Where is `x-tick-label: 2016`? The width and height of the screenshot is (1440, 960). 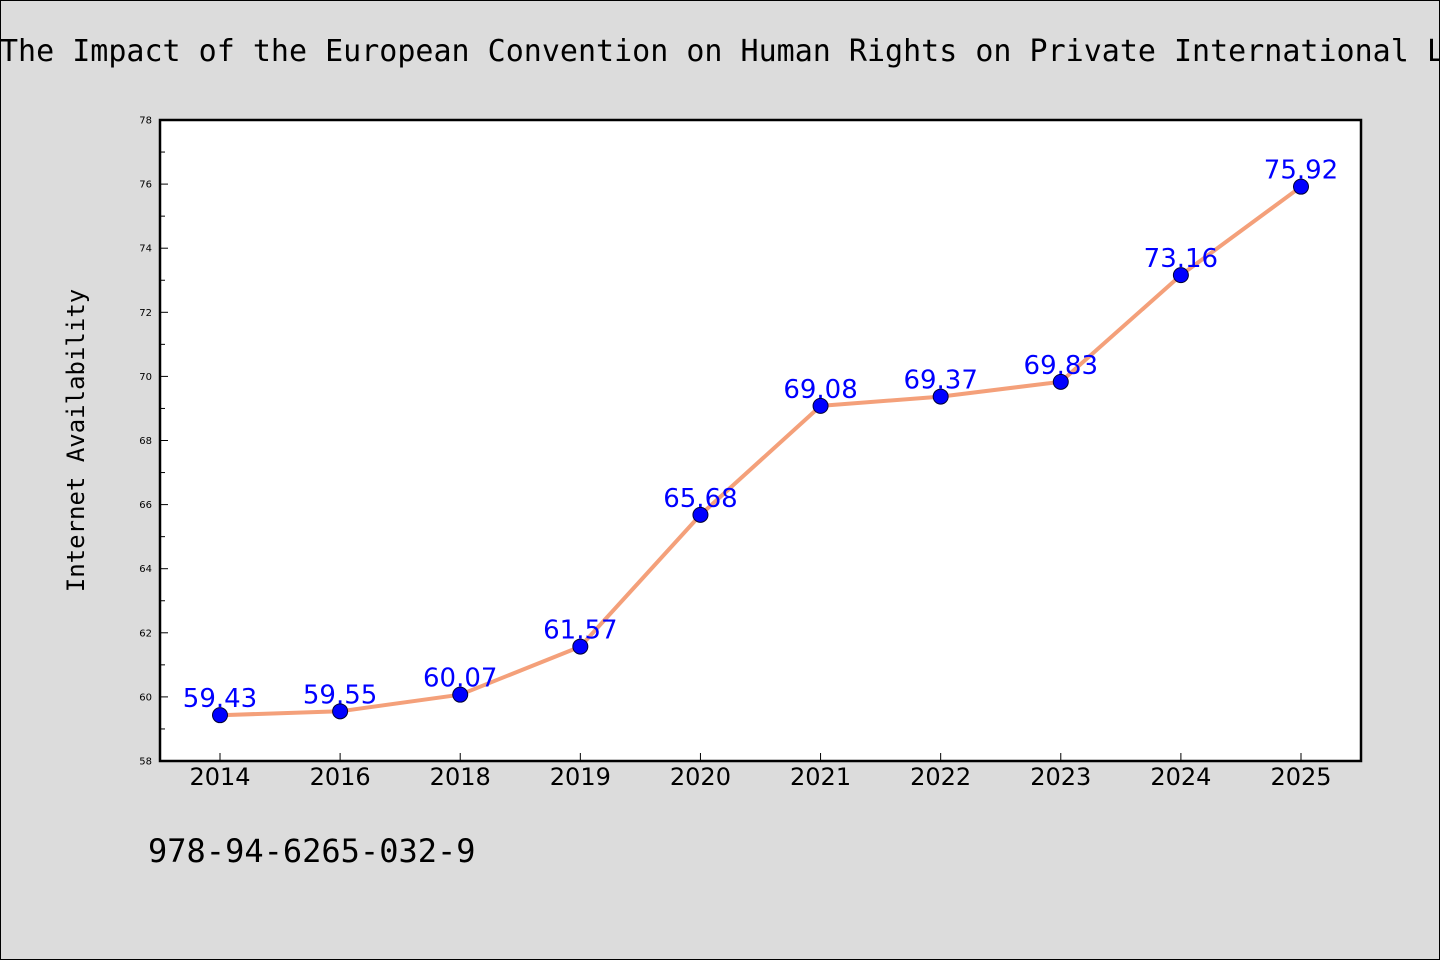
x-tick-label: 2016 is located at coordinates (340, 777).